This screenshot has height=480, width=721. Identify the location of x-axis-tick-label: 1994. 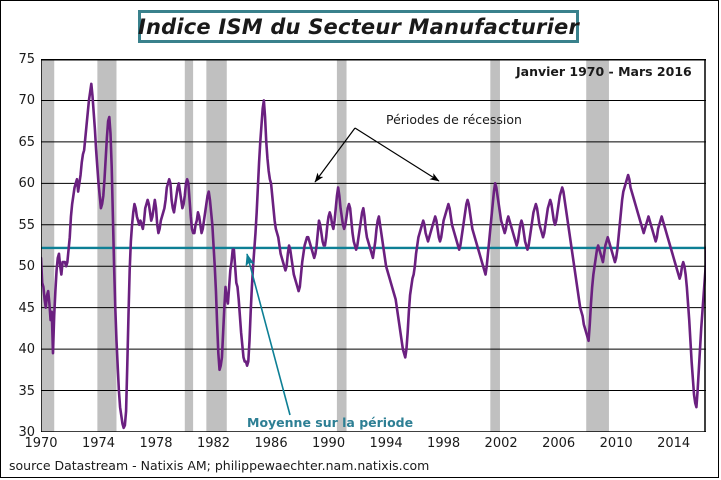
(386, 443).